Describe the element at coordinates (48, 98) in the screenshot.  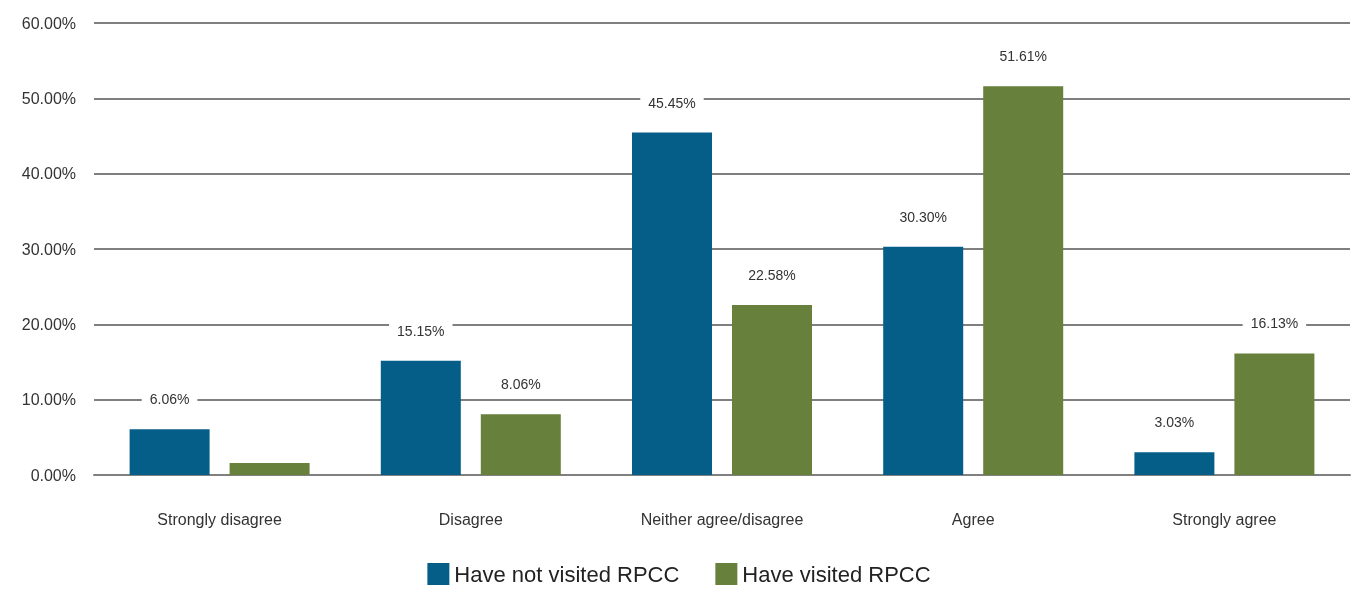
I see `y-tick-label: 50.00%` at that location.